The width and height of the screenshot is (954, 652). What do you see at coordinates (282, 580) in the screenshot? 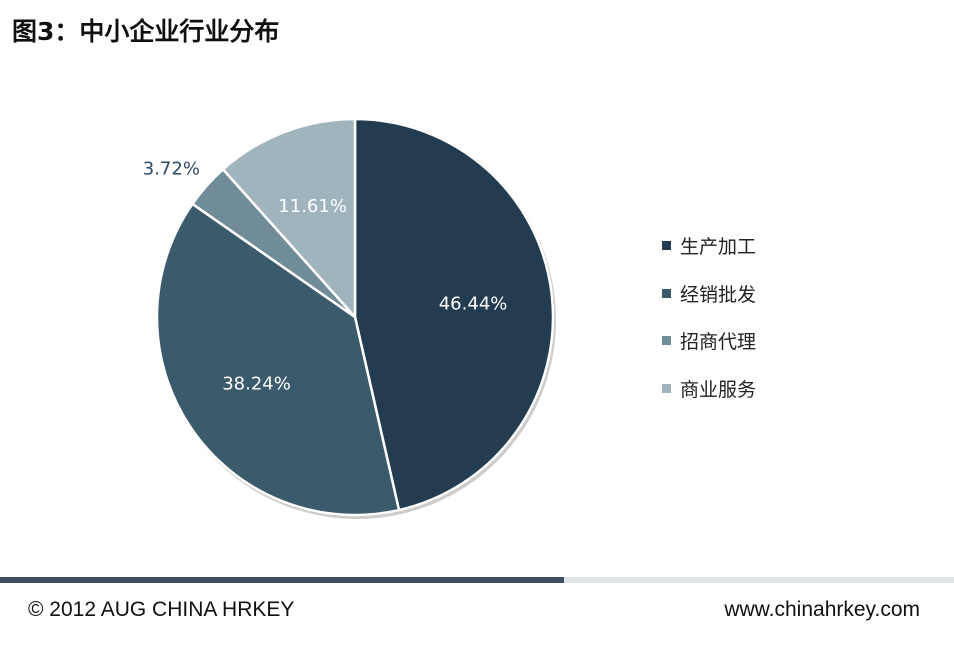
I see `footer-bar-dark` at bounding box center [282, 580].